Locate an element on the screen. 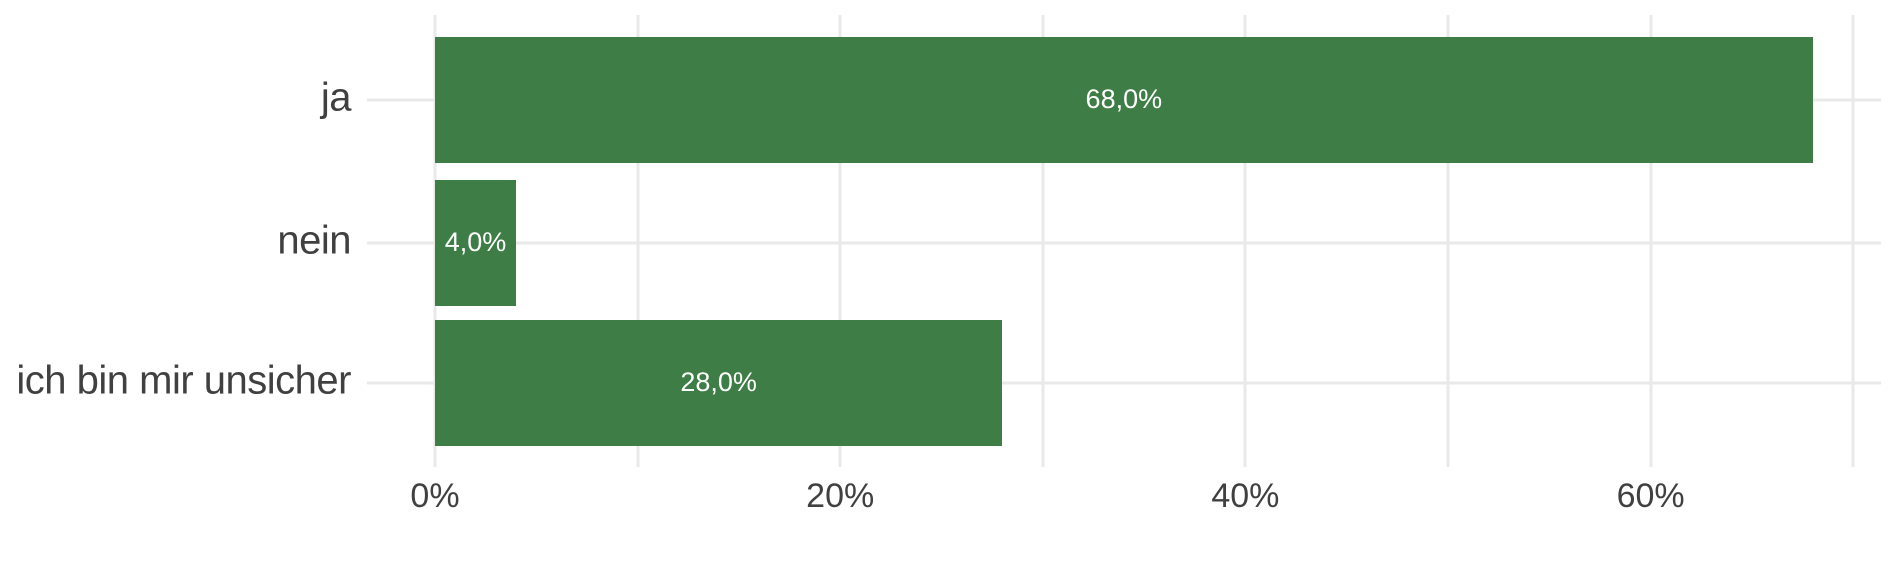 The height and width of the screenshot is (569, 1900). bar-value-label: 4,0% is located at coordinates (475, 241).